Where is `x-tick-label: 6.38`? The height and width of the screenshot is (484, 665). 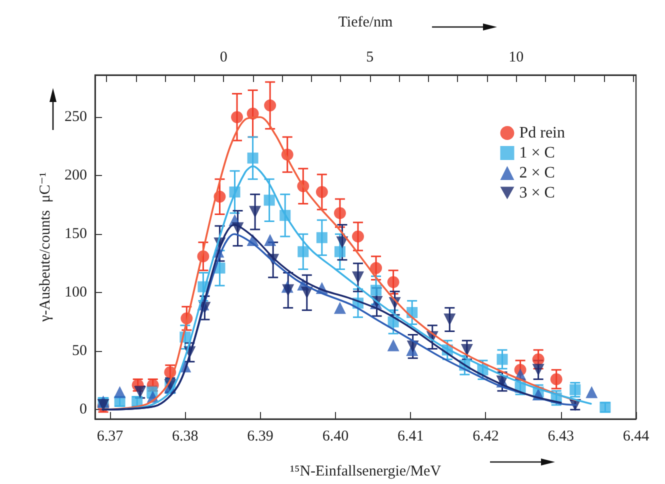 x-tick-label: 6.38 is located at coordinates (185, 436).